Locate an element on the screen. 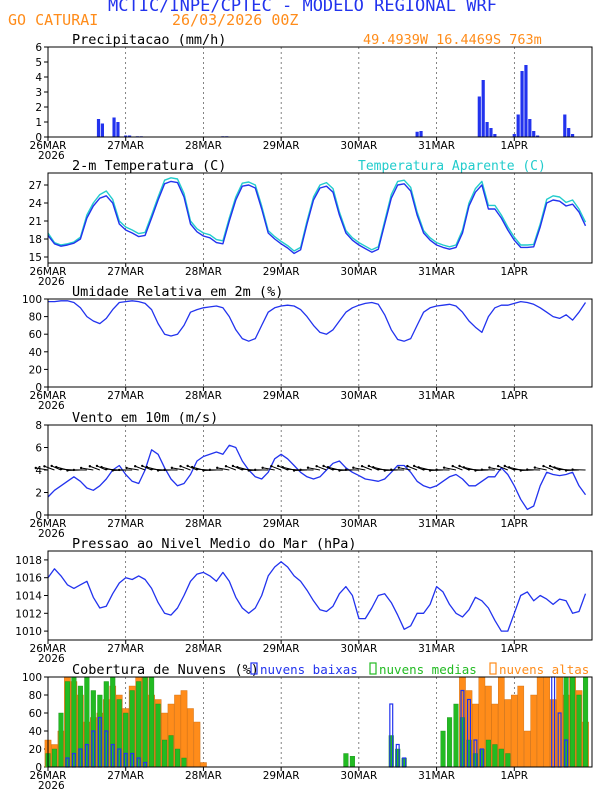 The height and width of the screenshot is (792, 612). x-tick-label: 26MAR is located at coordinates (48, 776).